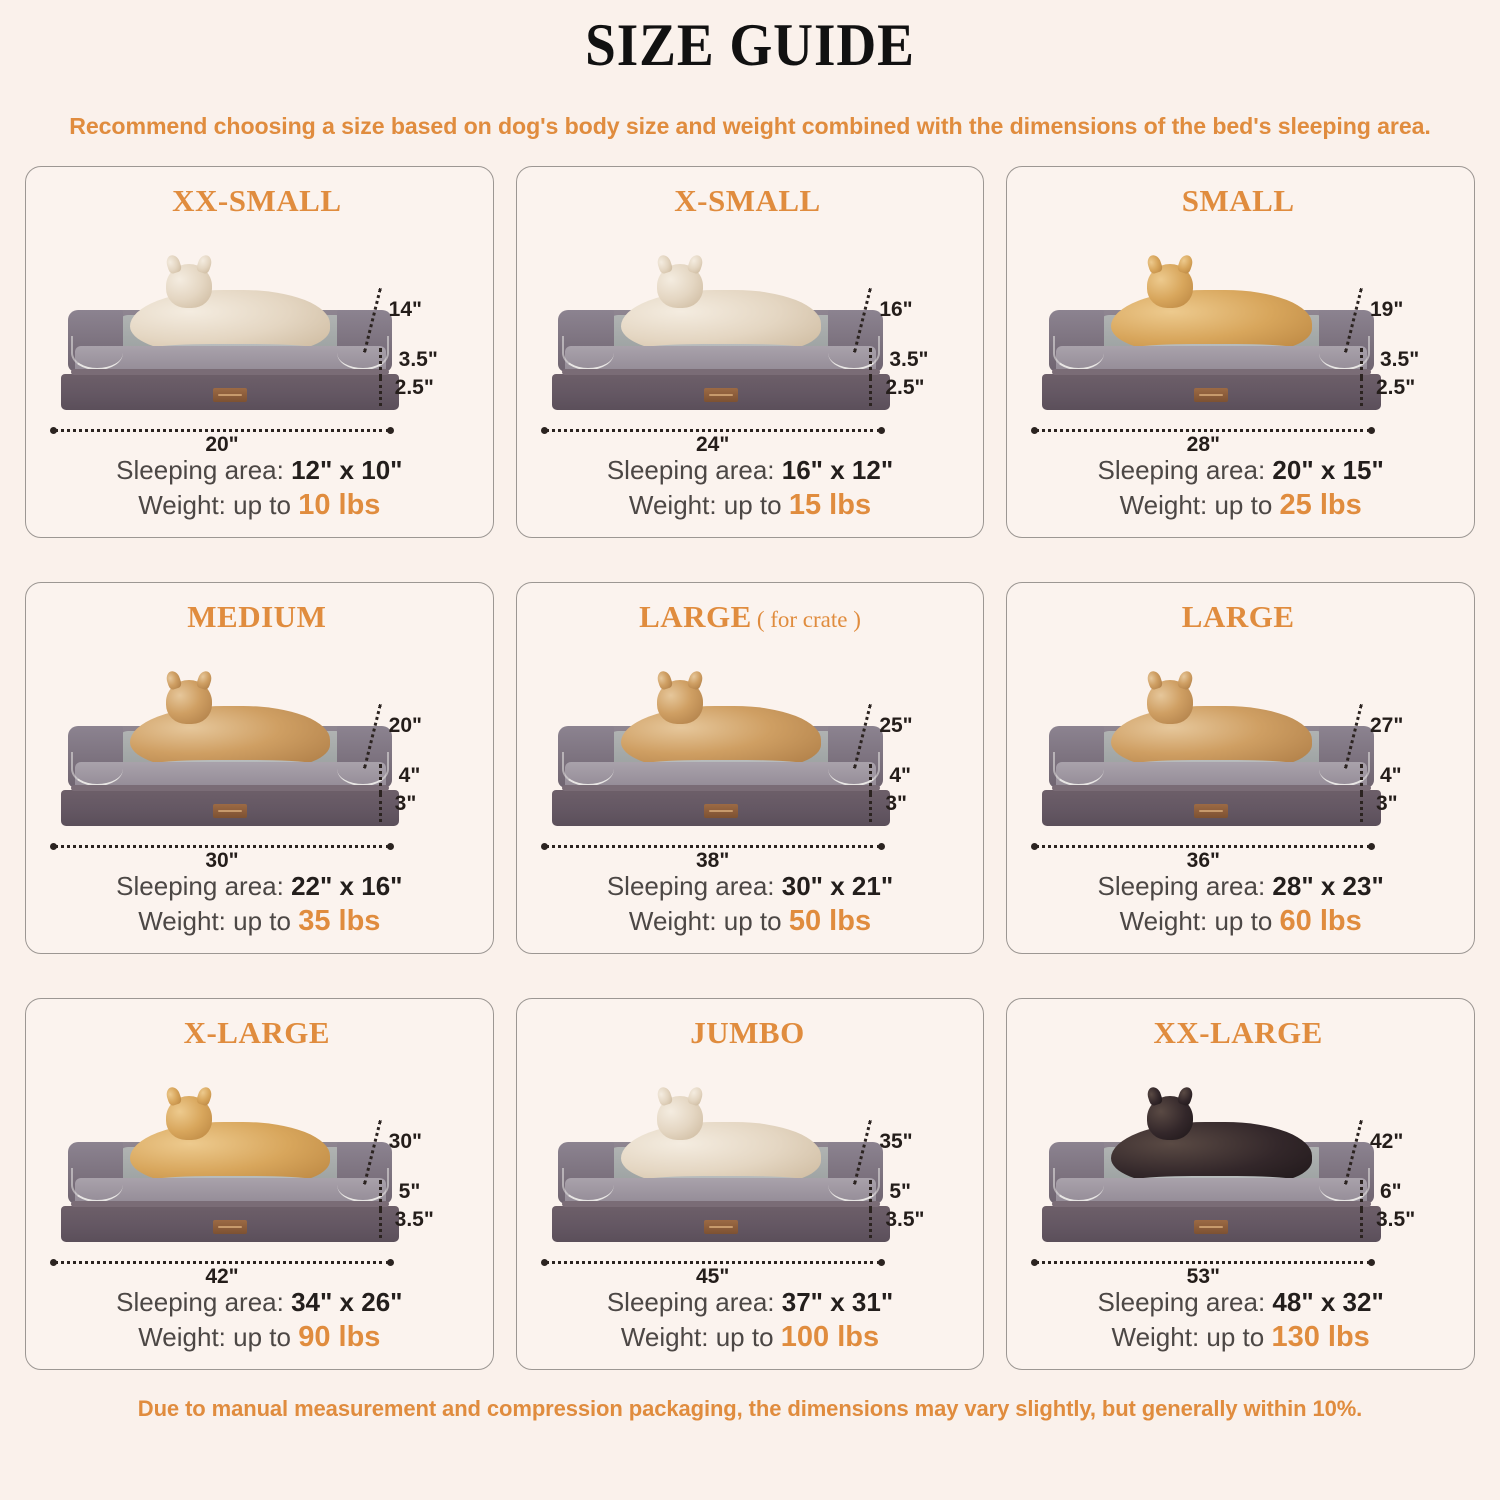 This screenshot has width=1500, height=1500. I want to click on dim-width: 38", so click(713, 860).